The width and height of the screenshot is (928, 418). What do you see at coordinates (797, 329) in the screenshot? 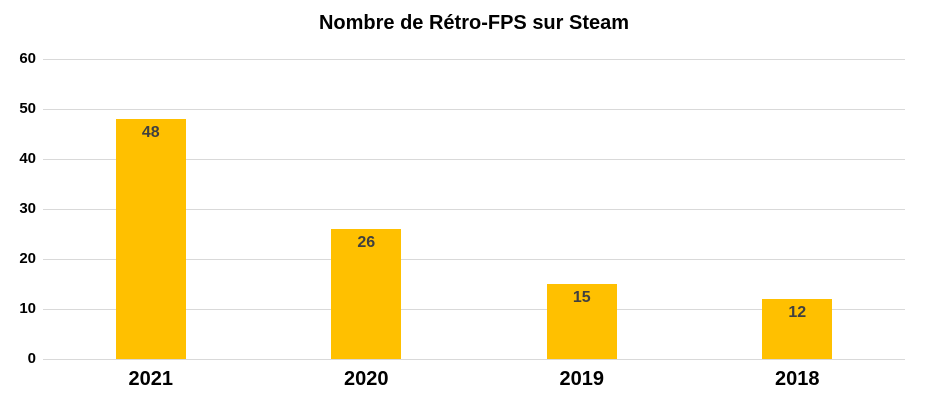
I see `bar-2018: 12` at bounding box center [797, 329].